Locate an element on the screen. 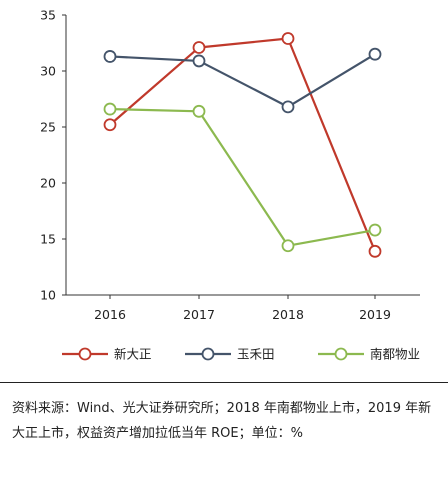 The image size is (448, 480). legend-item: 新大正 is located at coordinates (107, 354).